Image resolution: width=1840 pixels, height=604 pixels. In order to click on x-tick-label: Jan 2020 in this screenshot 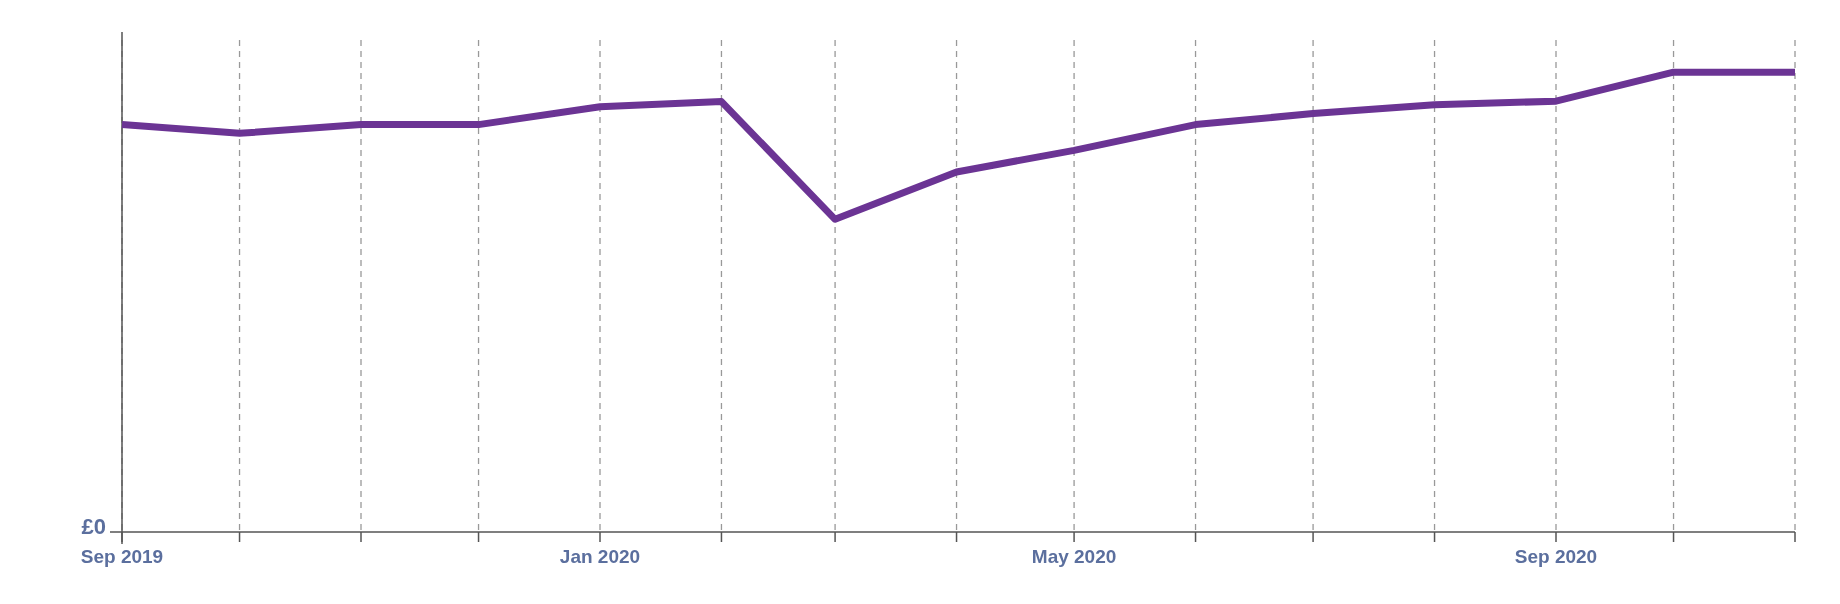, I will do `click(600, 556)`.